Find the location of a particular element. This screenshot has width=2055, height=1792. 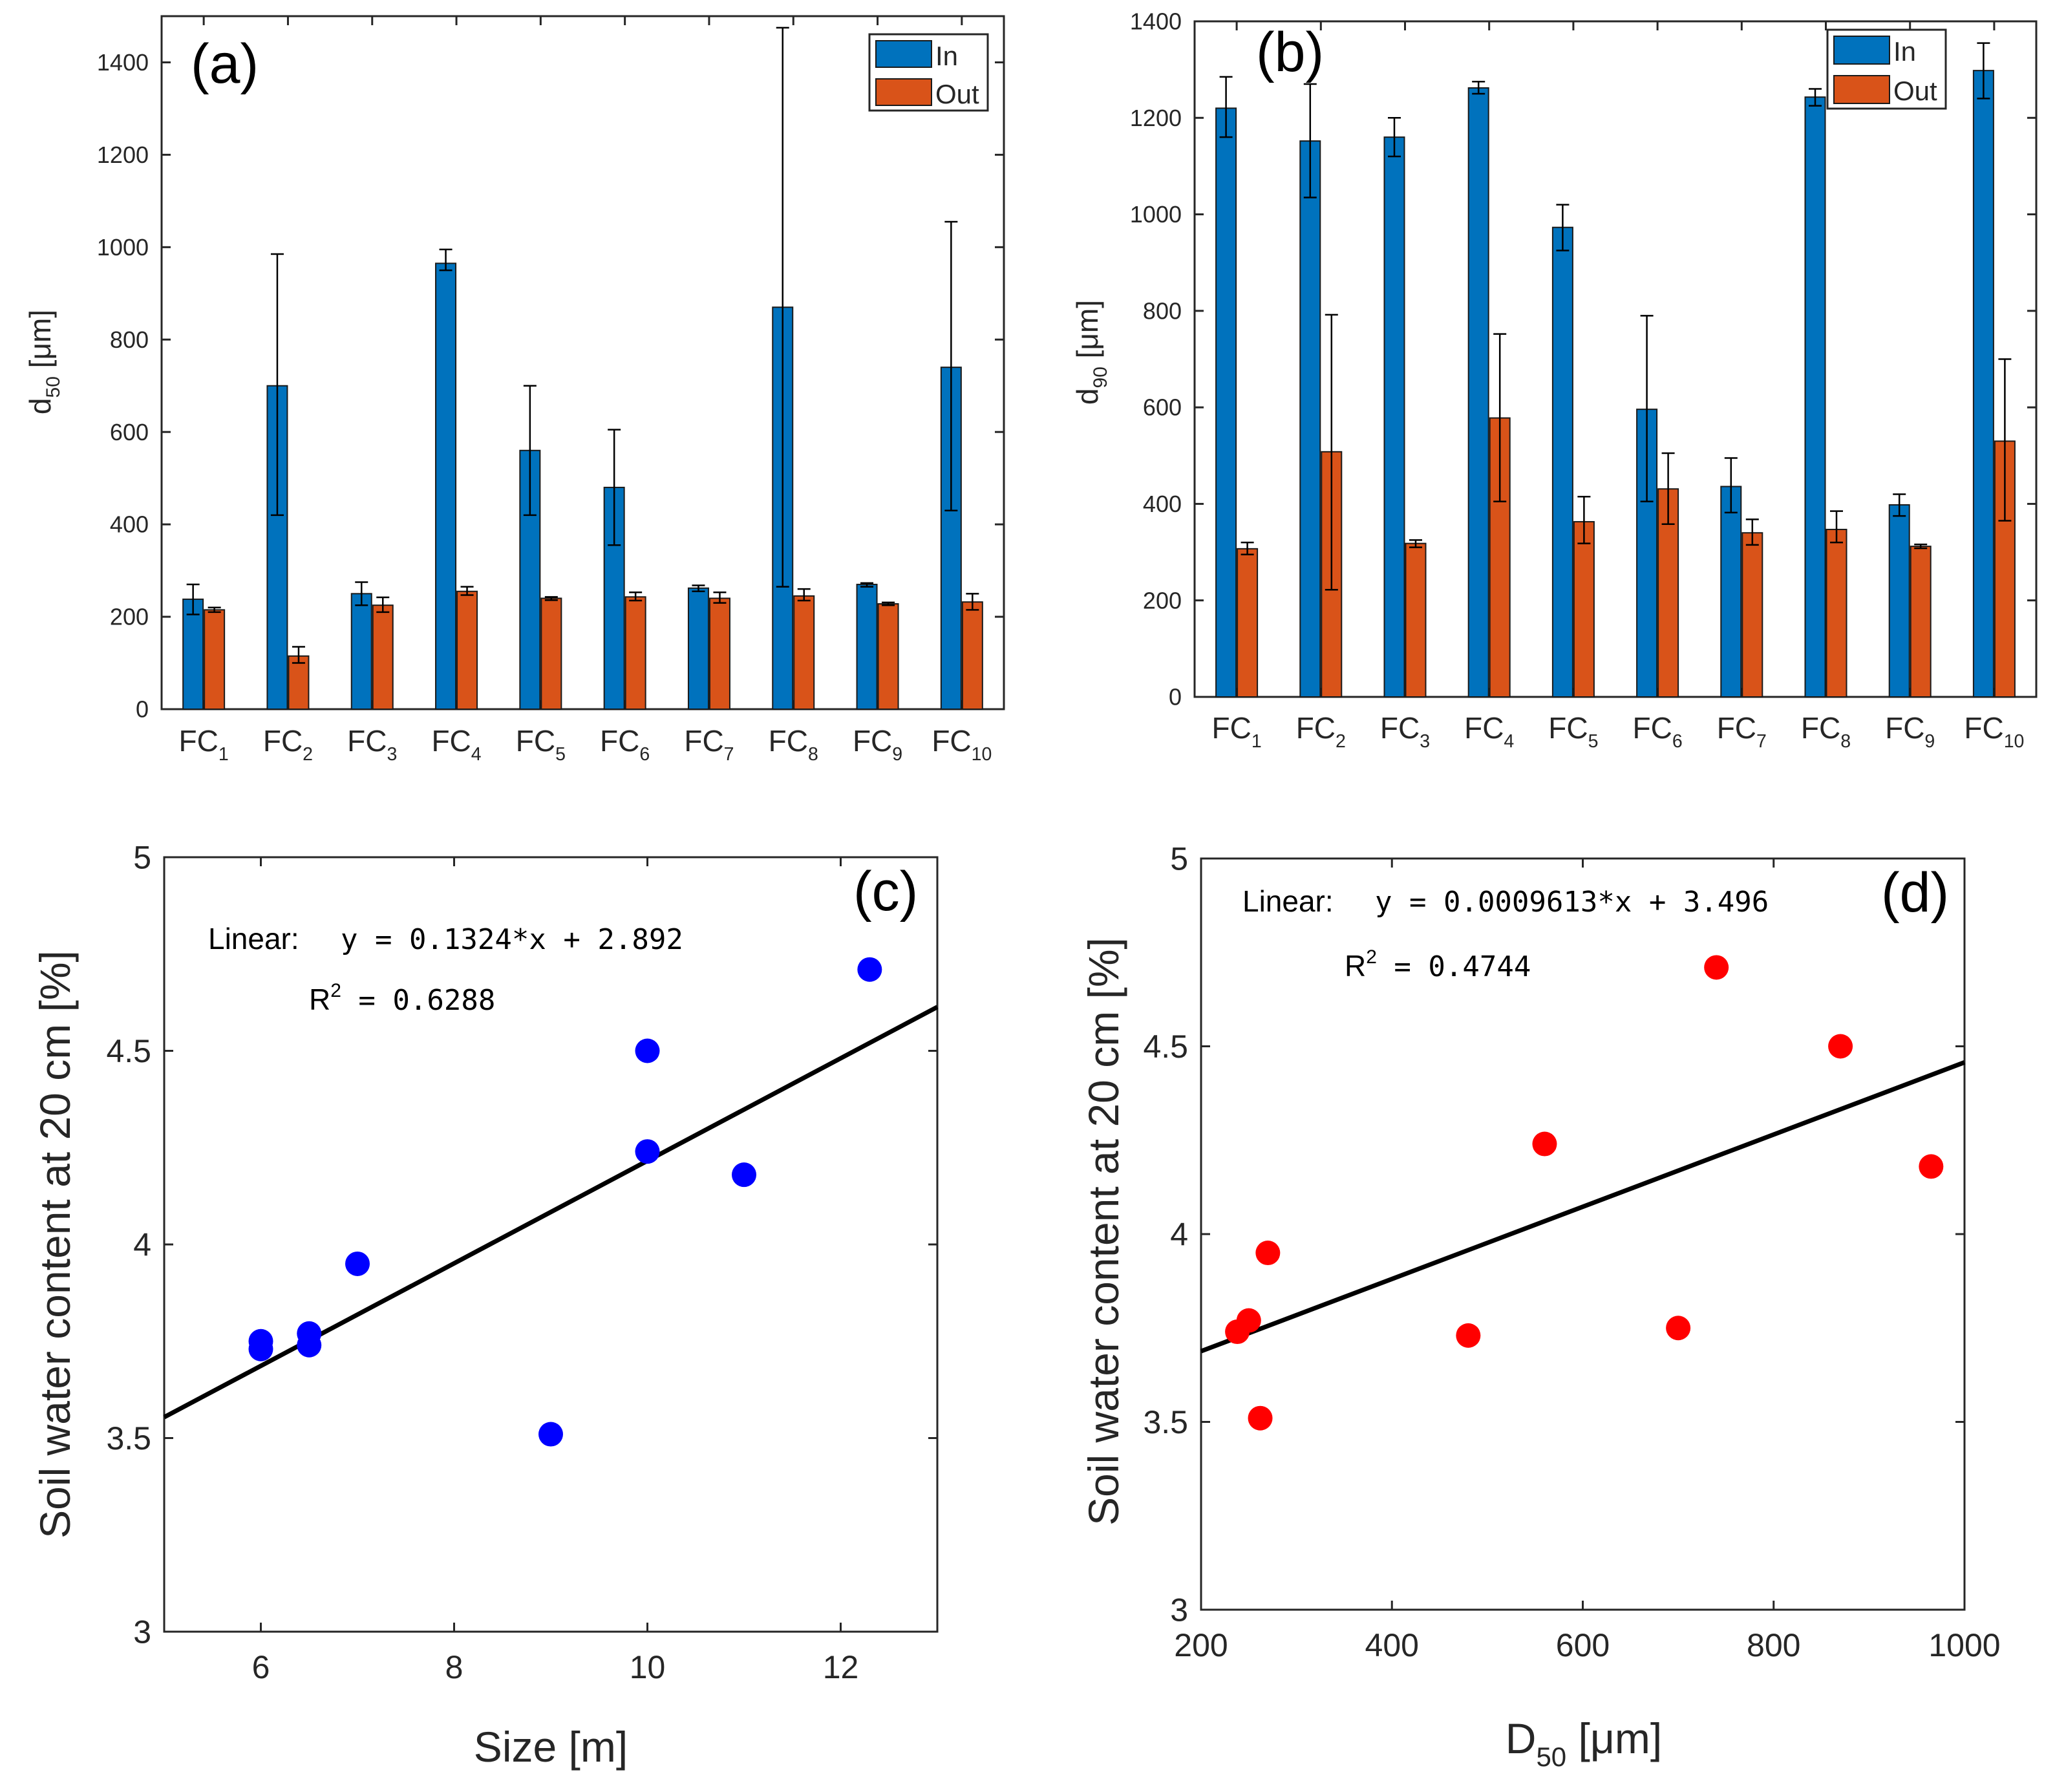

x-tick-label: 8 is located at coordinates (454, 1667).